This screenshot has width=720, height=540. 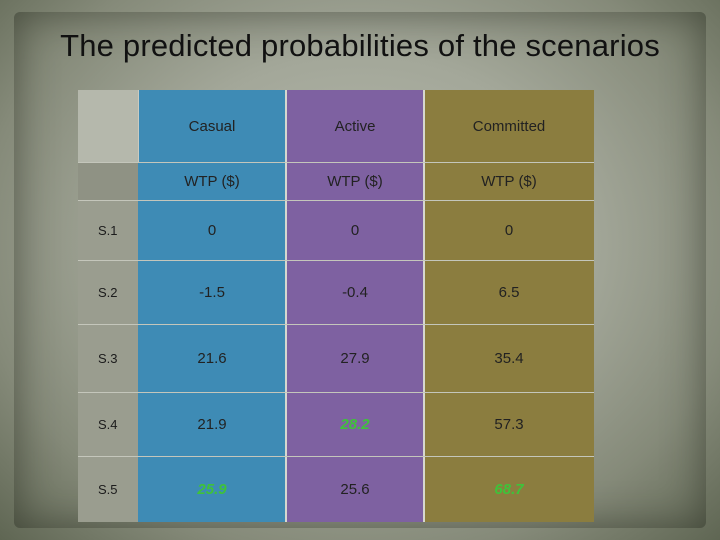 I want to click on table-cell: -1.5, so click(x=212, y=292).